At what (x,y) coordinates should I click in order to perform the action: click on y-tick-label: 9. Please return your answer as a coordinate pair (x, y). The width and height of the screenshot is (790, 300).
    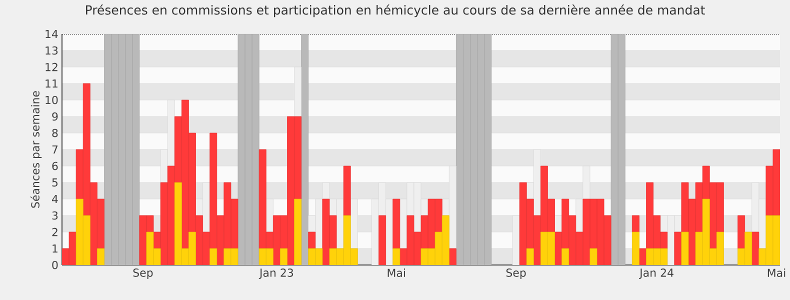
    Looking at the image, I should click on (55, 116).